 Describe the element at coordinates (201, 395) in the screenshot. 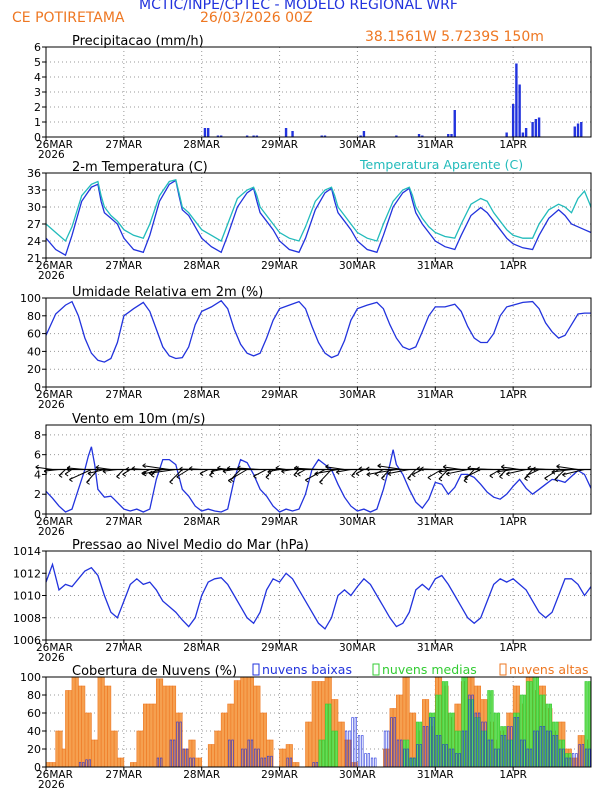

I see `rh-xtick-label: 28MAR` at that location.